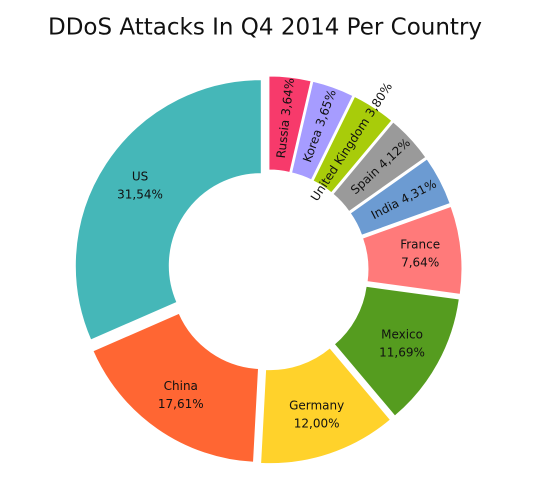 Image resolution: width=534 pixels, height=480 pixels. Describe the element at coordinates (140, 195) in the screenshot. I see `value-label: 31,54%` at that location.